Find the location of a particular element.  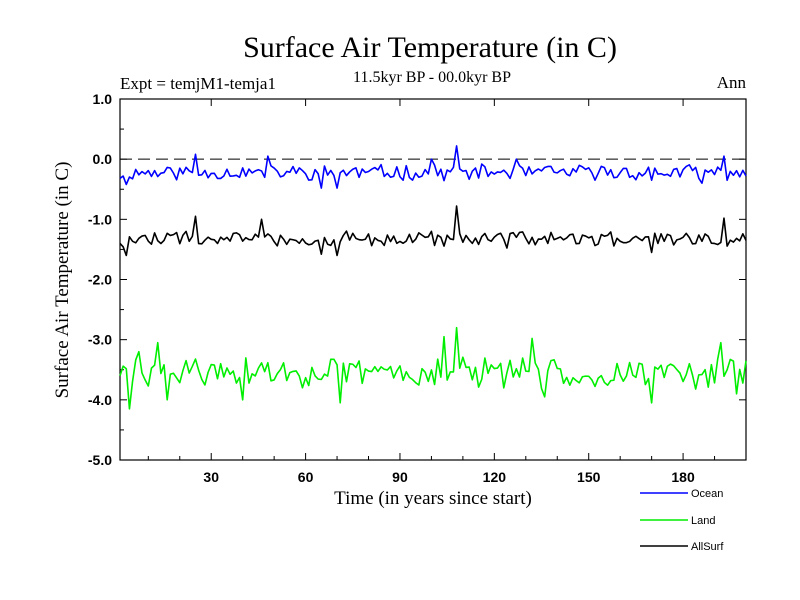

chart-subtitle: 11.5kyr BP - 00.0kyr BP is located at coordinates (432, 77).